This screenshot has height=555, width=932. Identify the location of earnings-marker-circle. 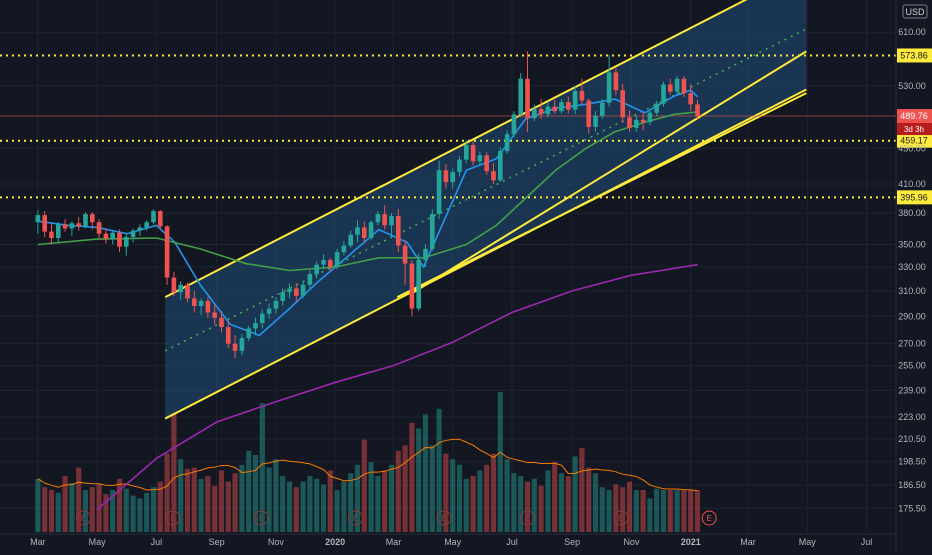
(444, 518).